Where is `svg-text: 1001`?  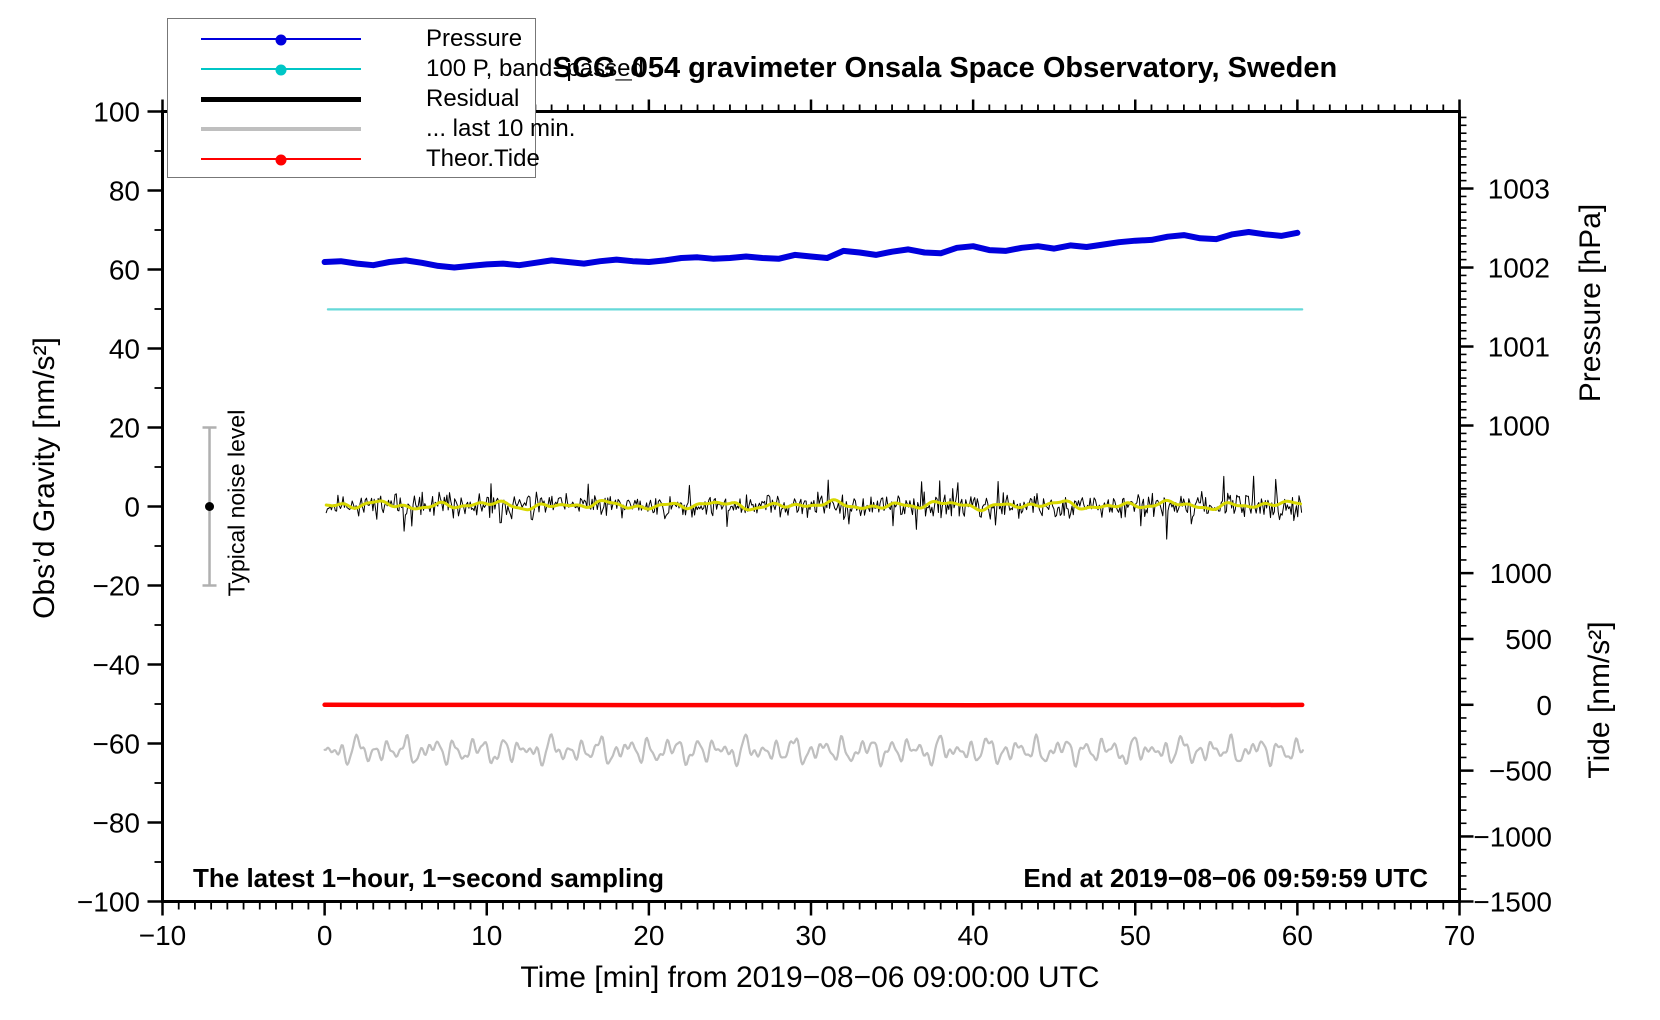 svg-text: 1001 is located at coordinates (1519, 347).